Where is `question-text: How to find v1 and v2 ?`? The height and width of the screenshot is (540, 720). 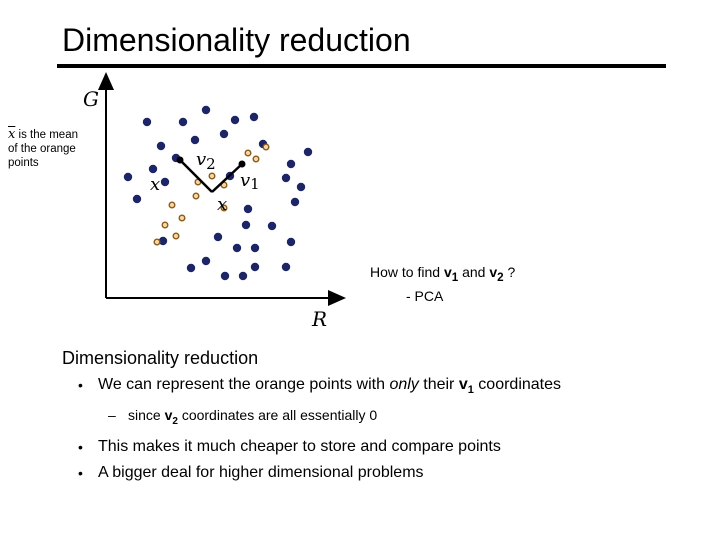
question-text: How to find v1 and v2 ? is located at coordinates (443, 274).